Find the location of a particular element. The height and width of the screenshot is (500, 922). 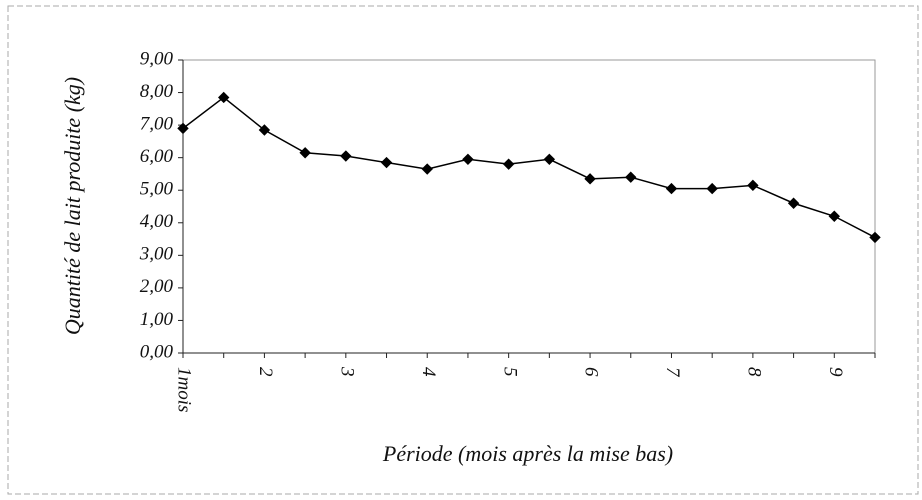

x-tick-label: 8 is located at coordinates (754, 372).